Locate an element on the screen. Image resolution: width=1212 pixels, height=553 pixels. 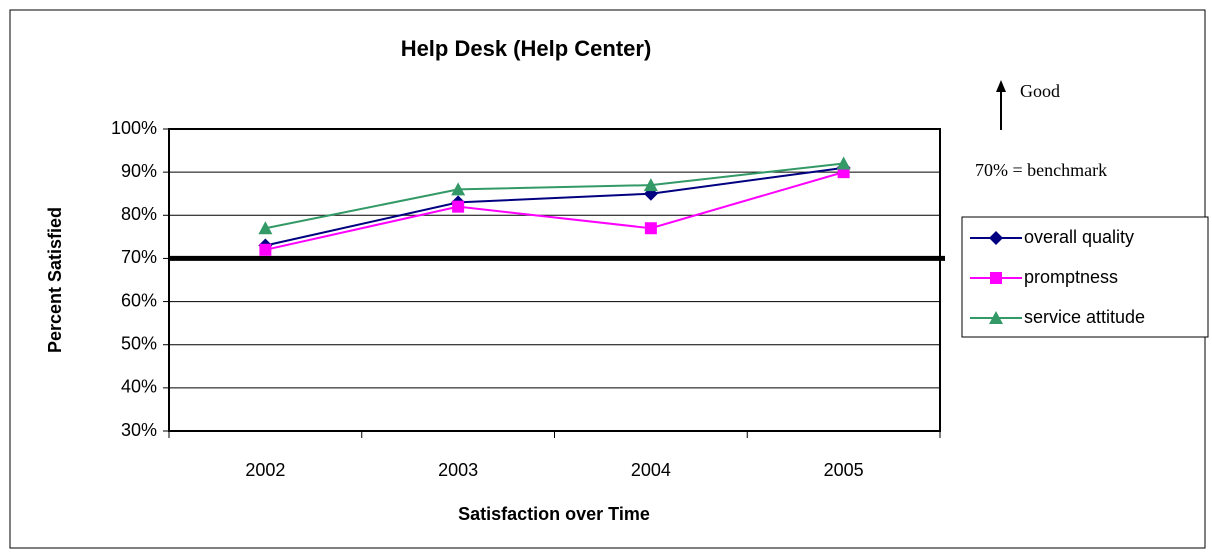
legend-label: overall quality is located at coordinates (1079, 237).